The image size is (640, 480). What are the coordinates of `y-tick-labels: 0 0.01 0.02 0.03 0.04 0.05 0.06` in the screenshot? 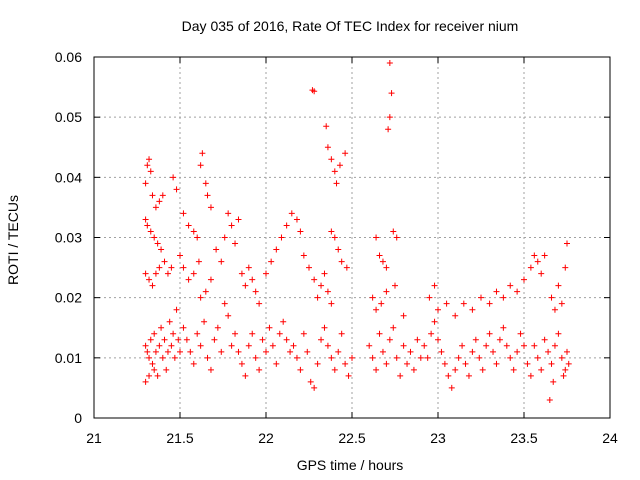 It's located at (68, 237).